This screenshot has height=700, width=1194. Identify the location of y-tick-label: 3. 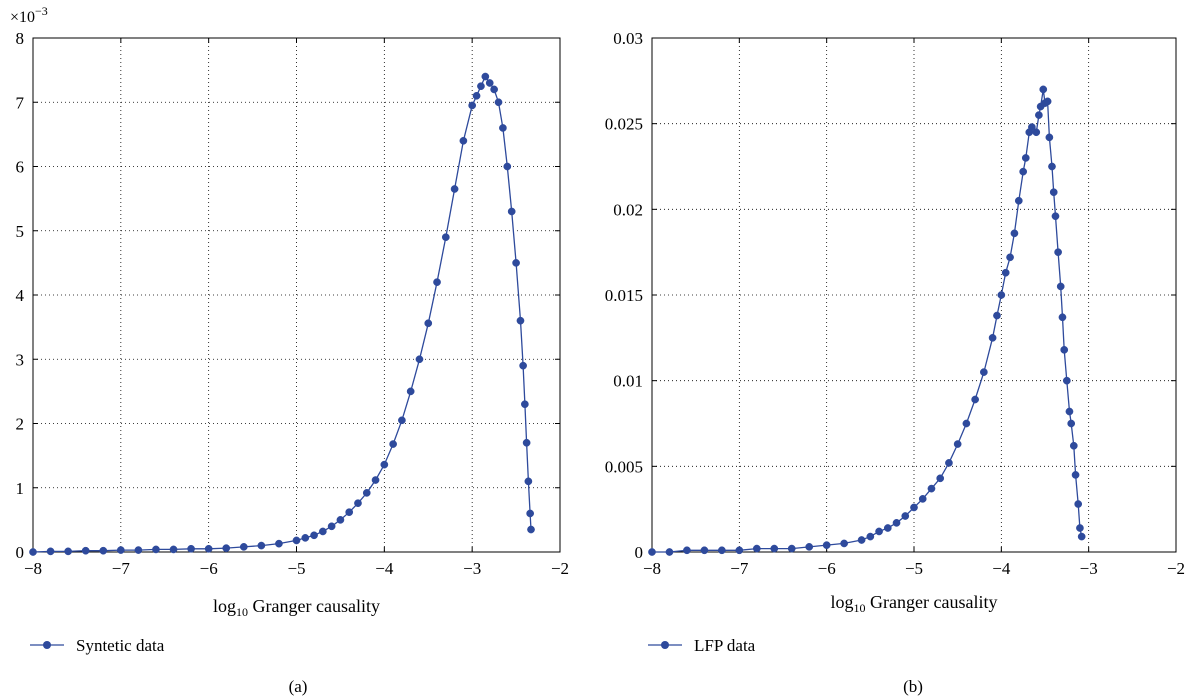
(20, 359).